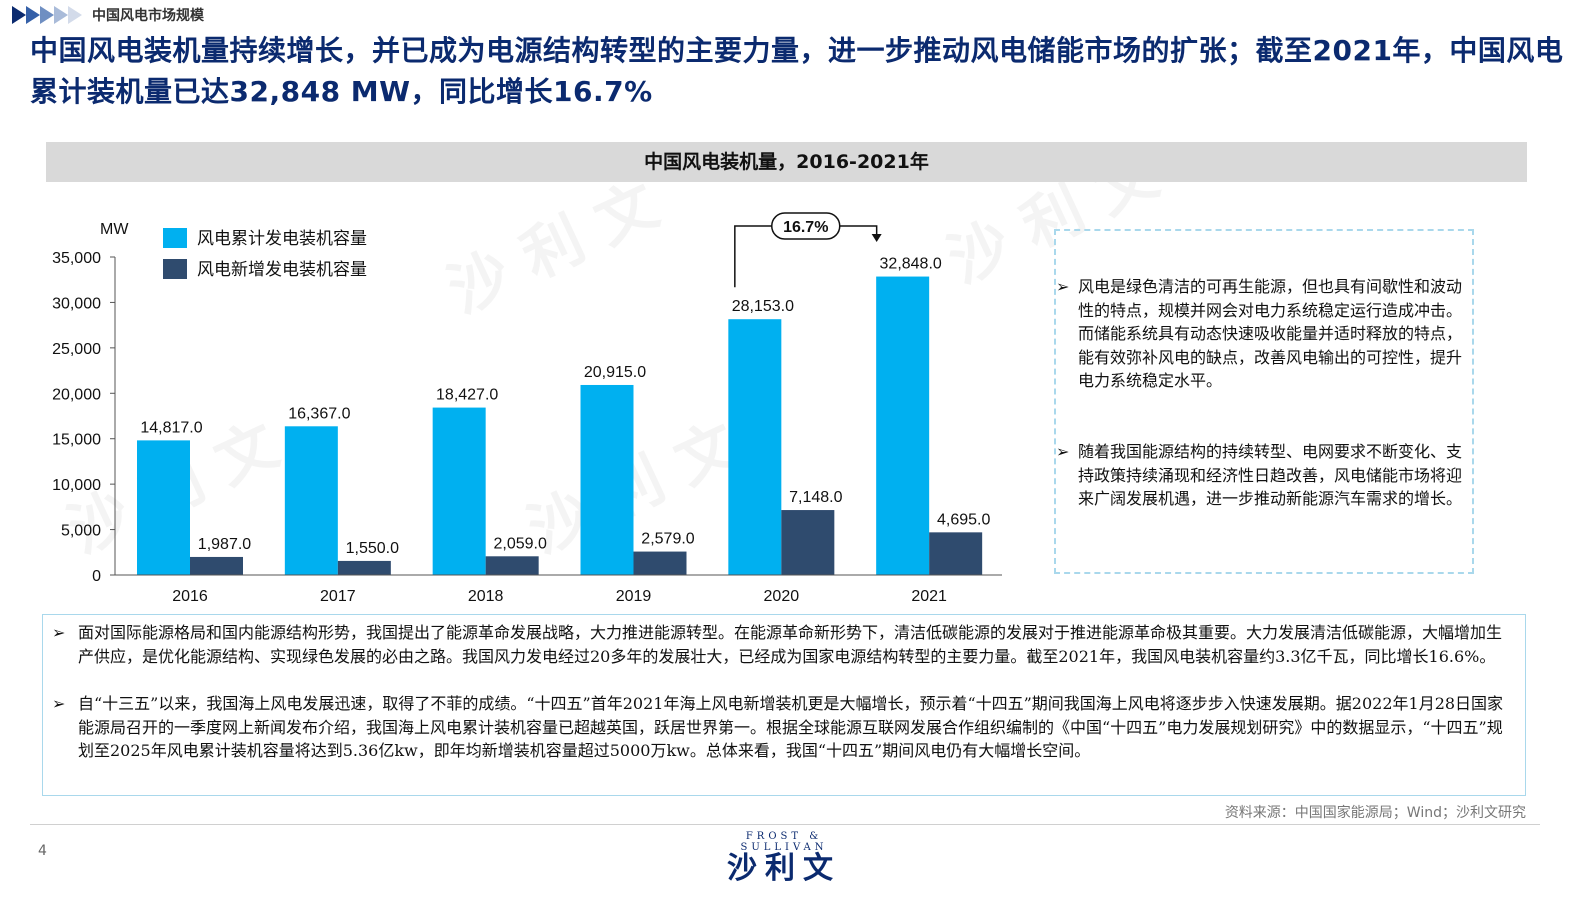 Image resolution: width=1596 pixels, height=897 pixels. What do you see at coordinates (911, 264) in the screenshot?
I see `data-label: 32,848.0` at bounding box center [911, 264].